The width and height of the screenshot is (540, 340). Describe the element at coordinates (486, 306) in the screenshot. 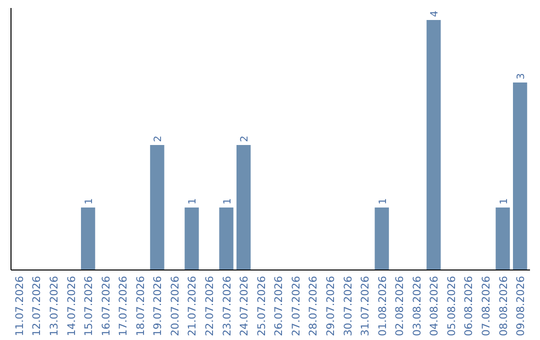

I see `x-tick-label: 07.08.2026` at that location.